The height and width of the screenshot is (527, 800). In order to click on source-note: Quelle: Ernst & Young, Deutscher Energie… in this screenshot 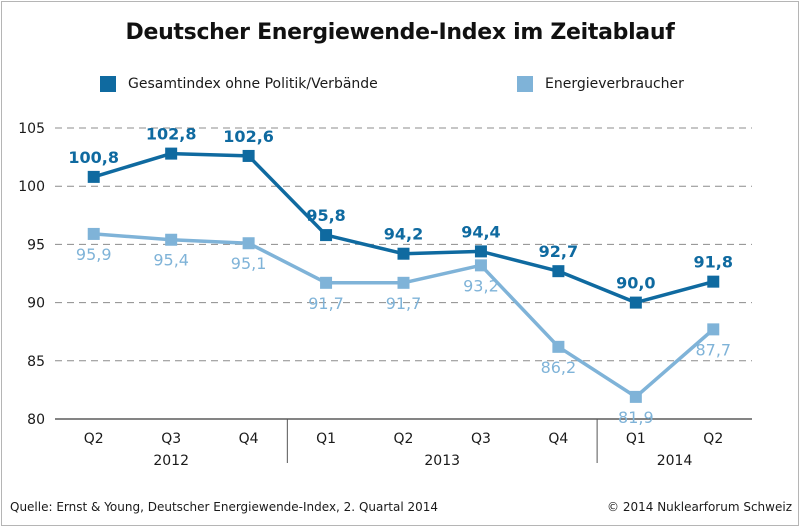, I will do `click(224, 507)`.